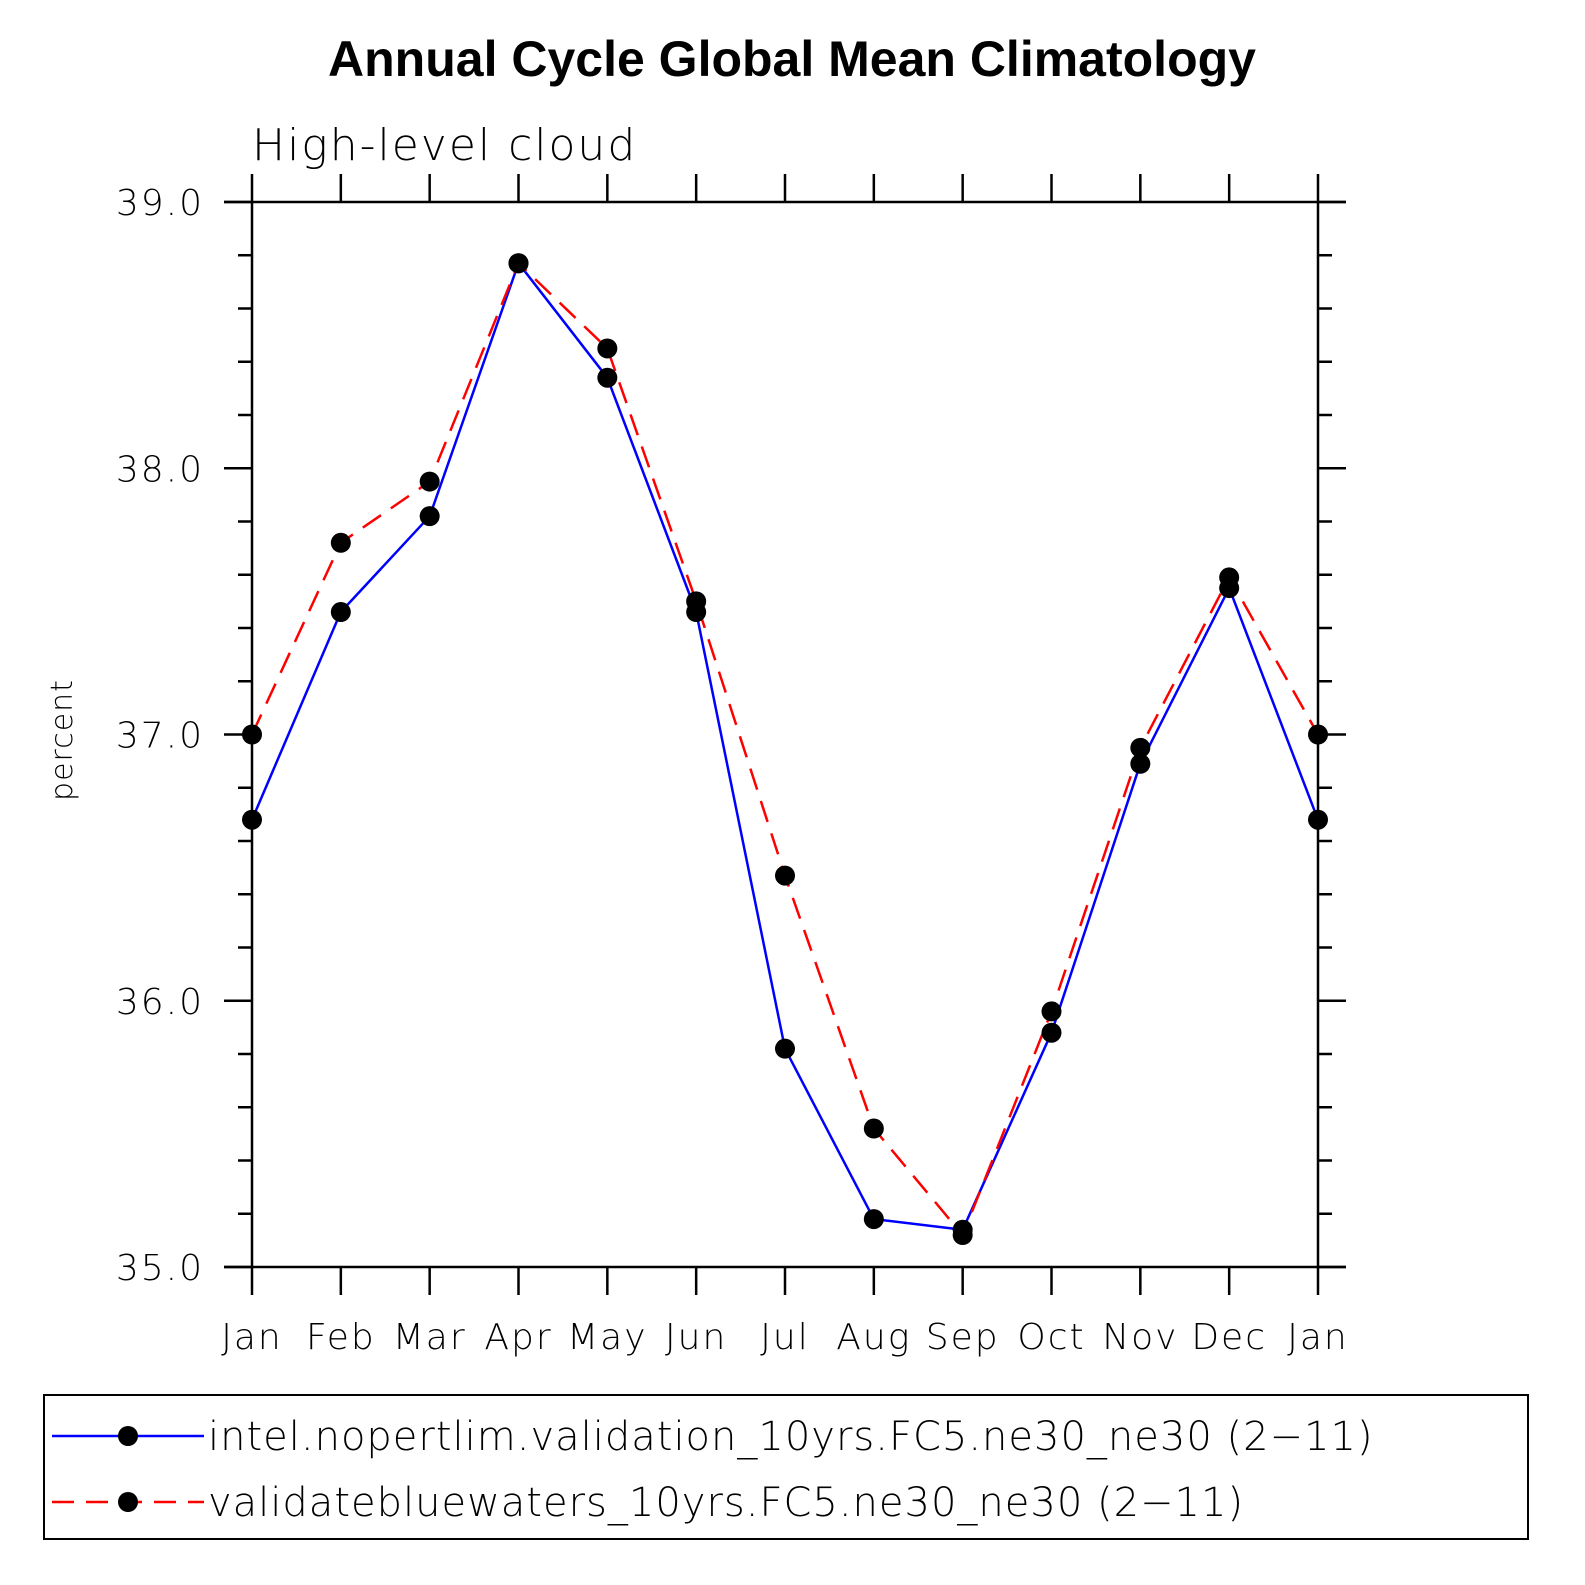 Image resolution: width=1585 pixels, height=1585 pixels. I want to click on chart-subtitle: High-level cloud, so click(444, 145).